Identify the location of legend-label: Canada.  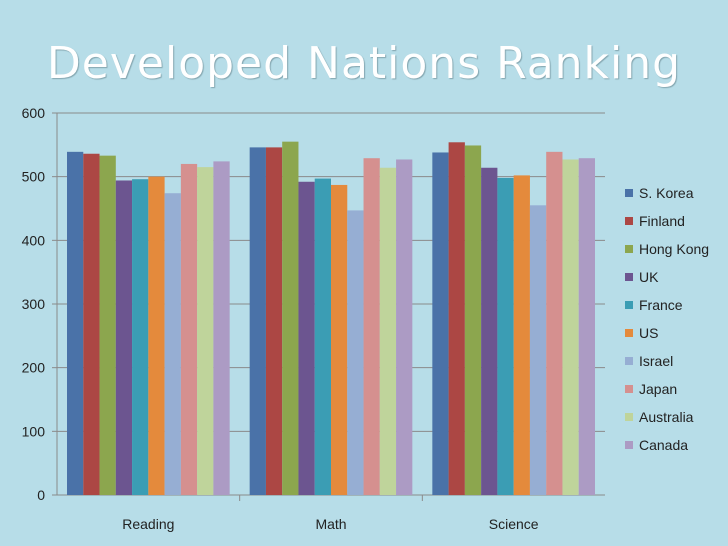
(663, 445).